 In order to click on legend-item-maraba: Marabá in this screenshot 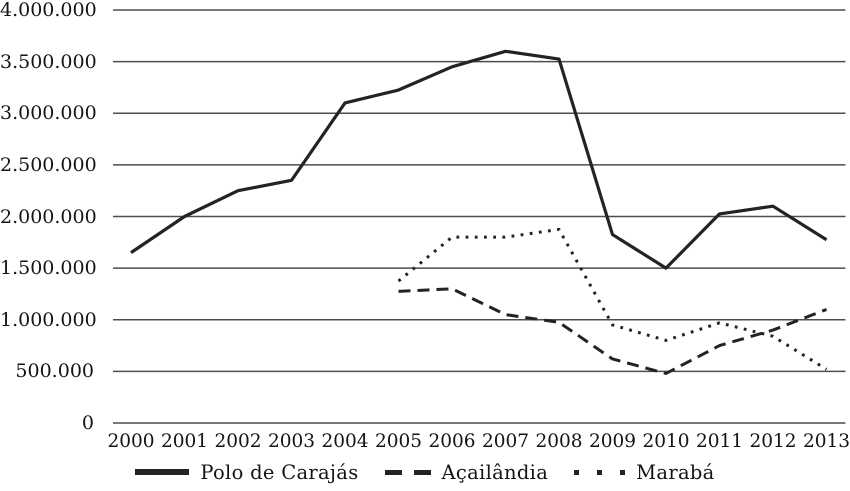, I will do `click(644, 472)`.